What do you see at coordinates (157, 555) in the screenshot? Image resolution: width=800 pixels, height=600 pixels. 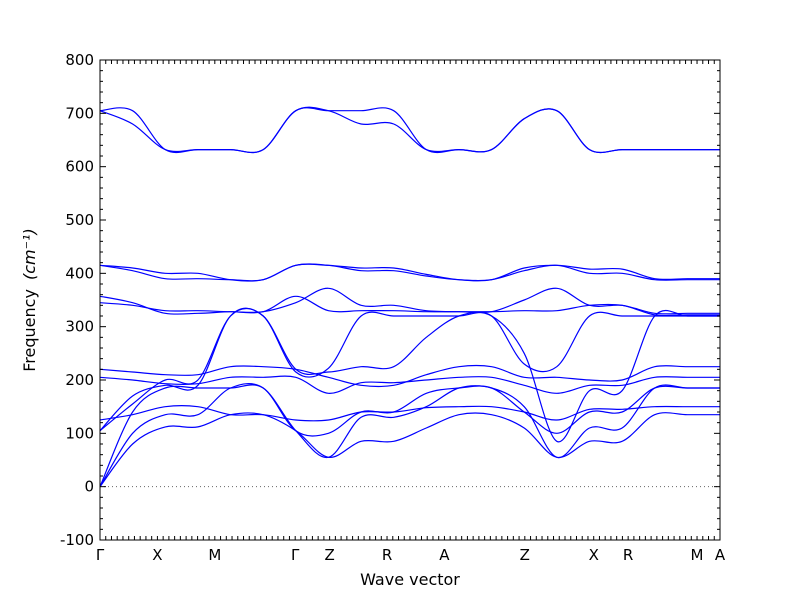 I see `x-tick-label-2: X` at bounding box center [157, 555].